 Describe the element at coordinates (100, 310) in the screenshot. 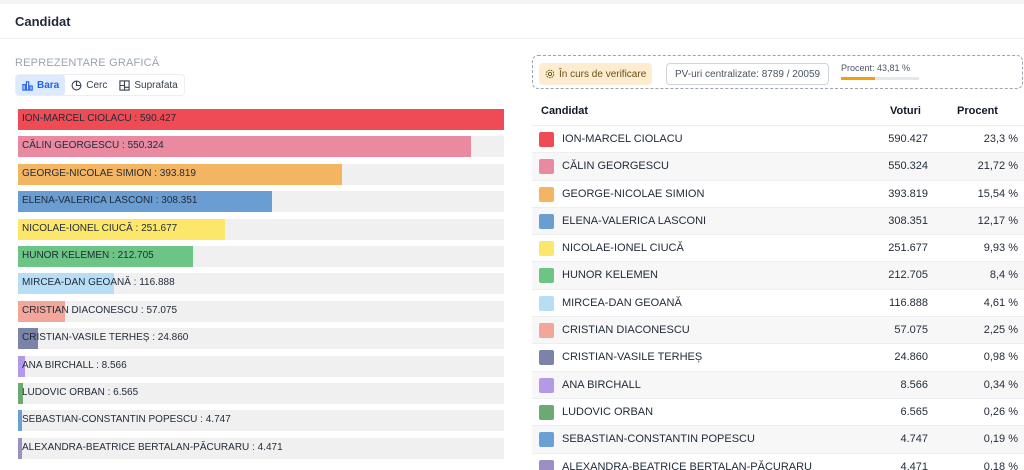

I see `bar-label: CRISTIAN DIACONESCU : 57.075` at that location.